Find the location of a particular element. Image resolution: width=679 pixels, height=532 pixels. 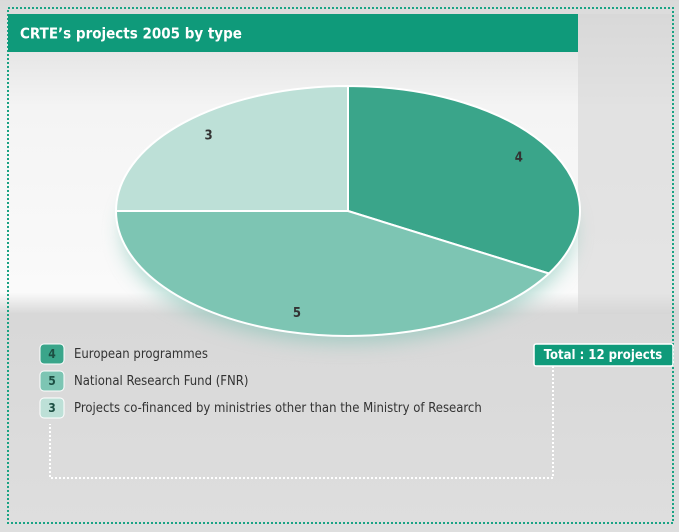

side-panel is located at coordinates (628, 164).